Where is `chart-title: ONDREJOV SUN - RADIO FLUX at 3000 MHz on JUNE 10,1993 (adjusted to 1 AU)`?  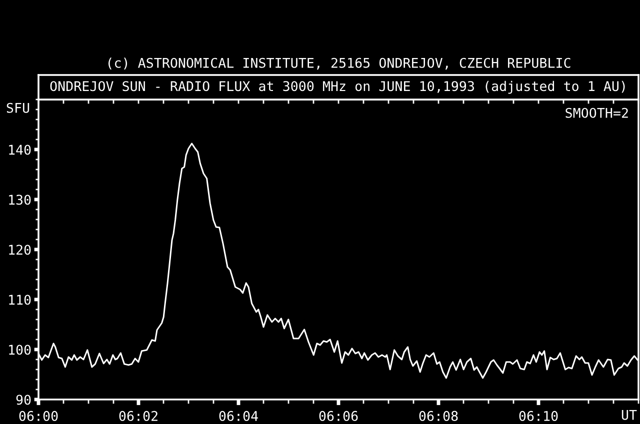
chart-title: ONDREJOV SUN - RADIO FLUX at 3000 MHz on JUNE 10,1993 (adjusted to 1 AU) is located at coordinates (337, 87).